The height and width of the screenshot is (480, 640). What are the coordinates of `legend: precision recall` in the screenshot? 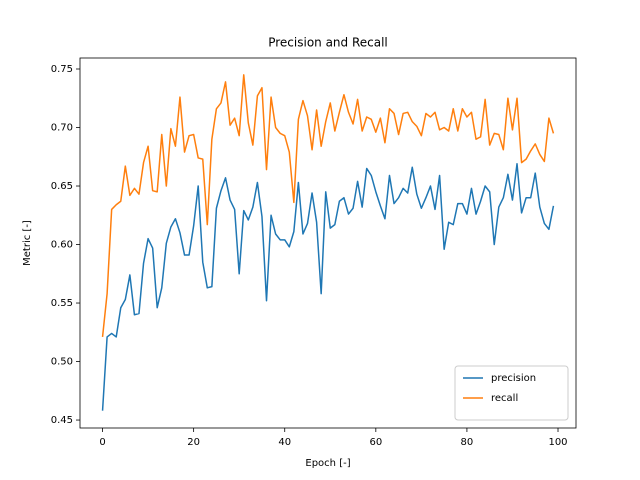 It's located at (511, 393).